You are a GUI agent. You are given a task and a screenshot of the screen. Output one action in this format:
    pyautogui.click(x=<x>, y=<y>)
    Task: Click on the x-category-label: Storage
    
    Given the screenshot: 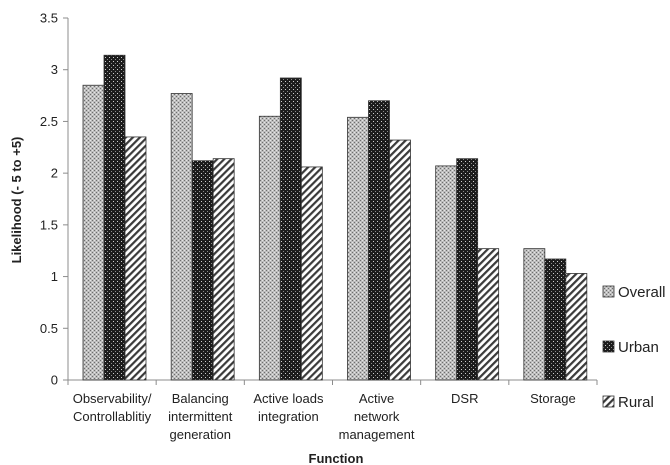 What is the action you would take?
    pyautogui.click(x=553, y=398)
    